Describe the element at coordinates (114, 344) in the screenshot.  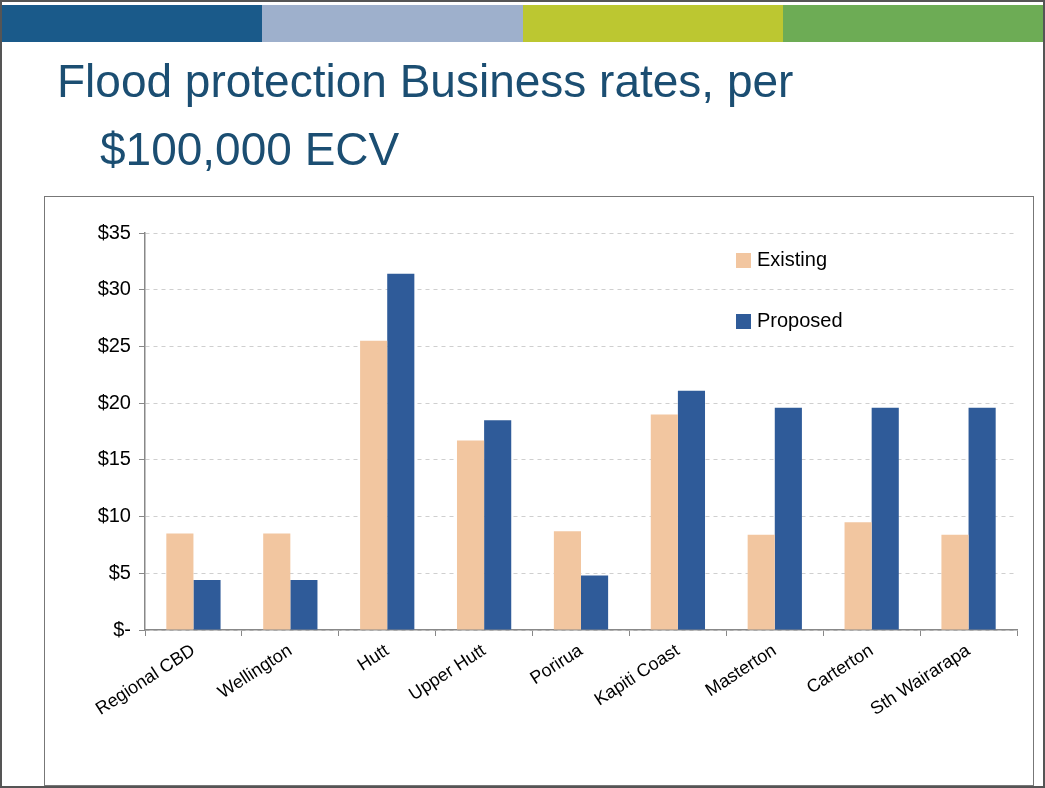
I see `y-tick-label: $25` at that location.